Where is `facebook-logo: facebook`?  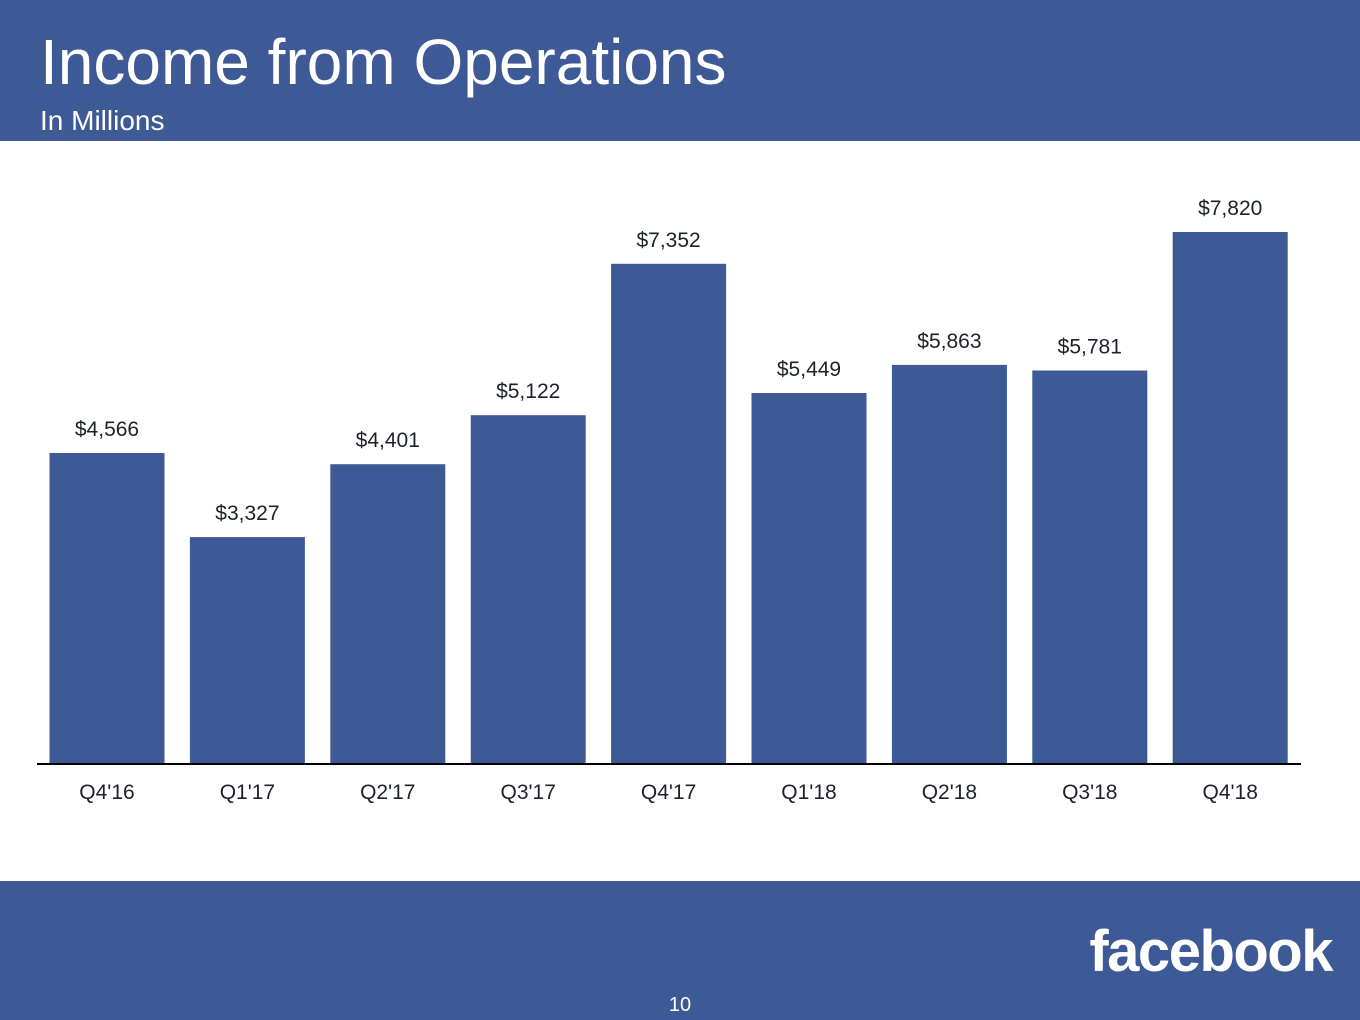 facebook-logo: facebook is located at coordinates (1211, 951).